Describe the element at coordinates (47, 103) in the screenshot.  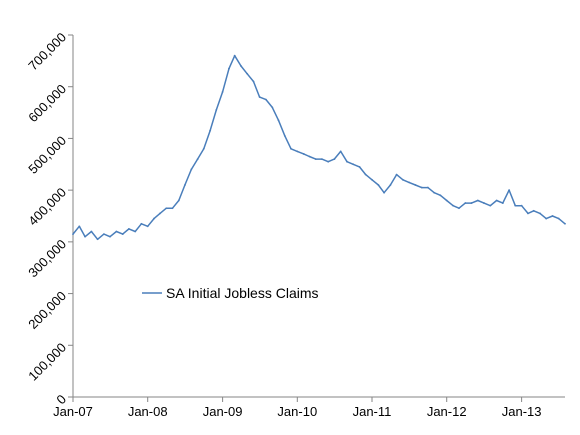
I see `y-tick-label: 600,000` at that location.